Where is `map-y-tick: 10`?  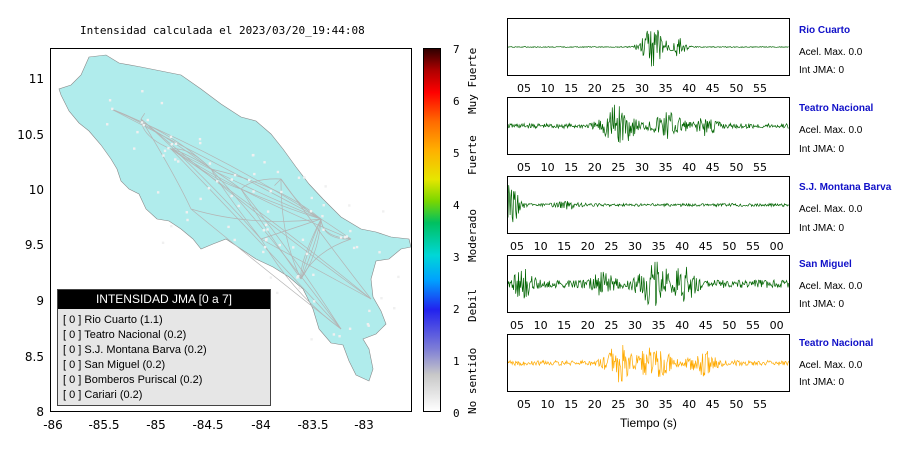
map-y-tick: 10 is located at coordinates (36, 190).